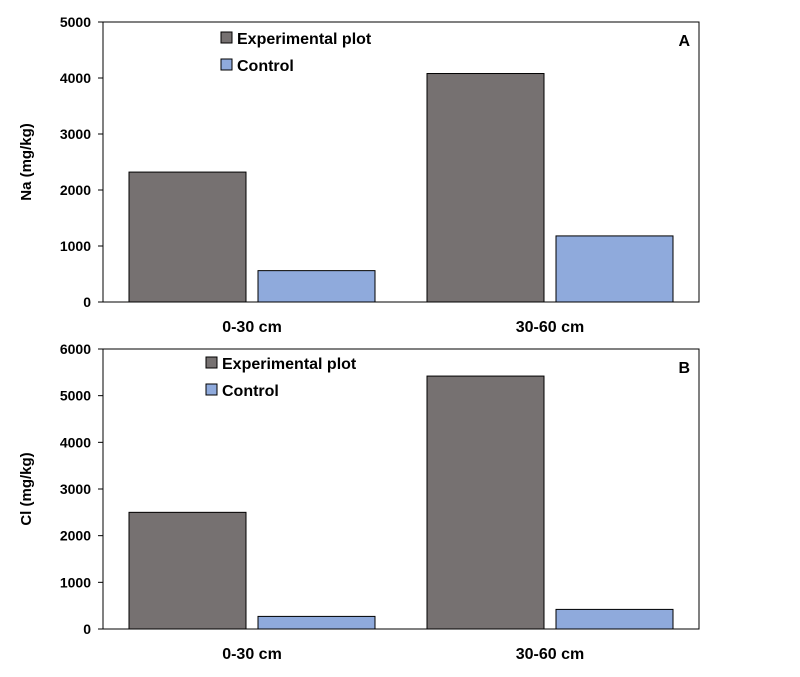  I want to click on y-axis-ticks: 0 1000 2000 3000 4000 5000 6000, so click(81, 489).